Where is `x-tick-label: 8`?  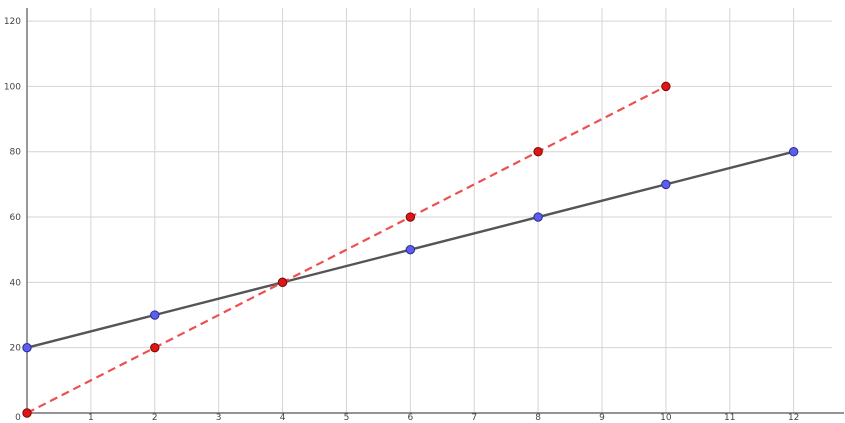
x-tick-label: 8 is located at coordinates (538, 418).